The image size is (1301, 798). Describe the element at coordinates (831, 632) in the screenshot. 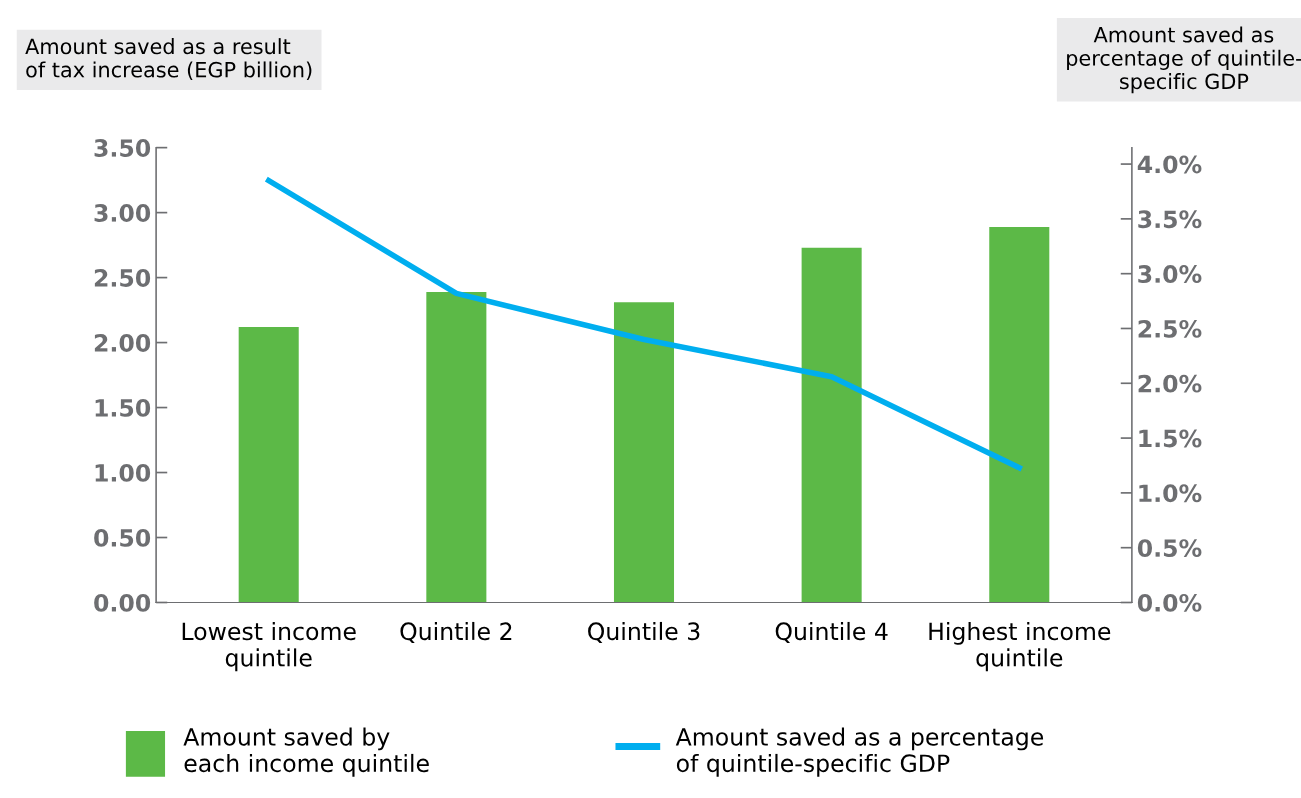

I see `x-tick-label: Quintile 4` at that location.